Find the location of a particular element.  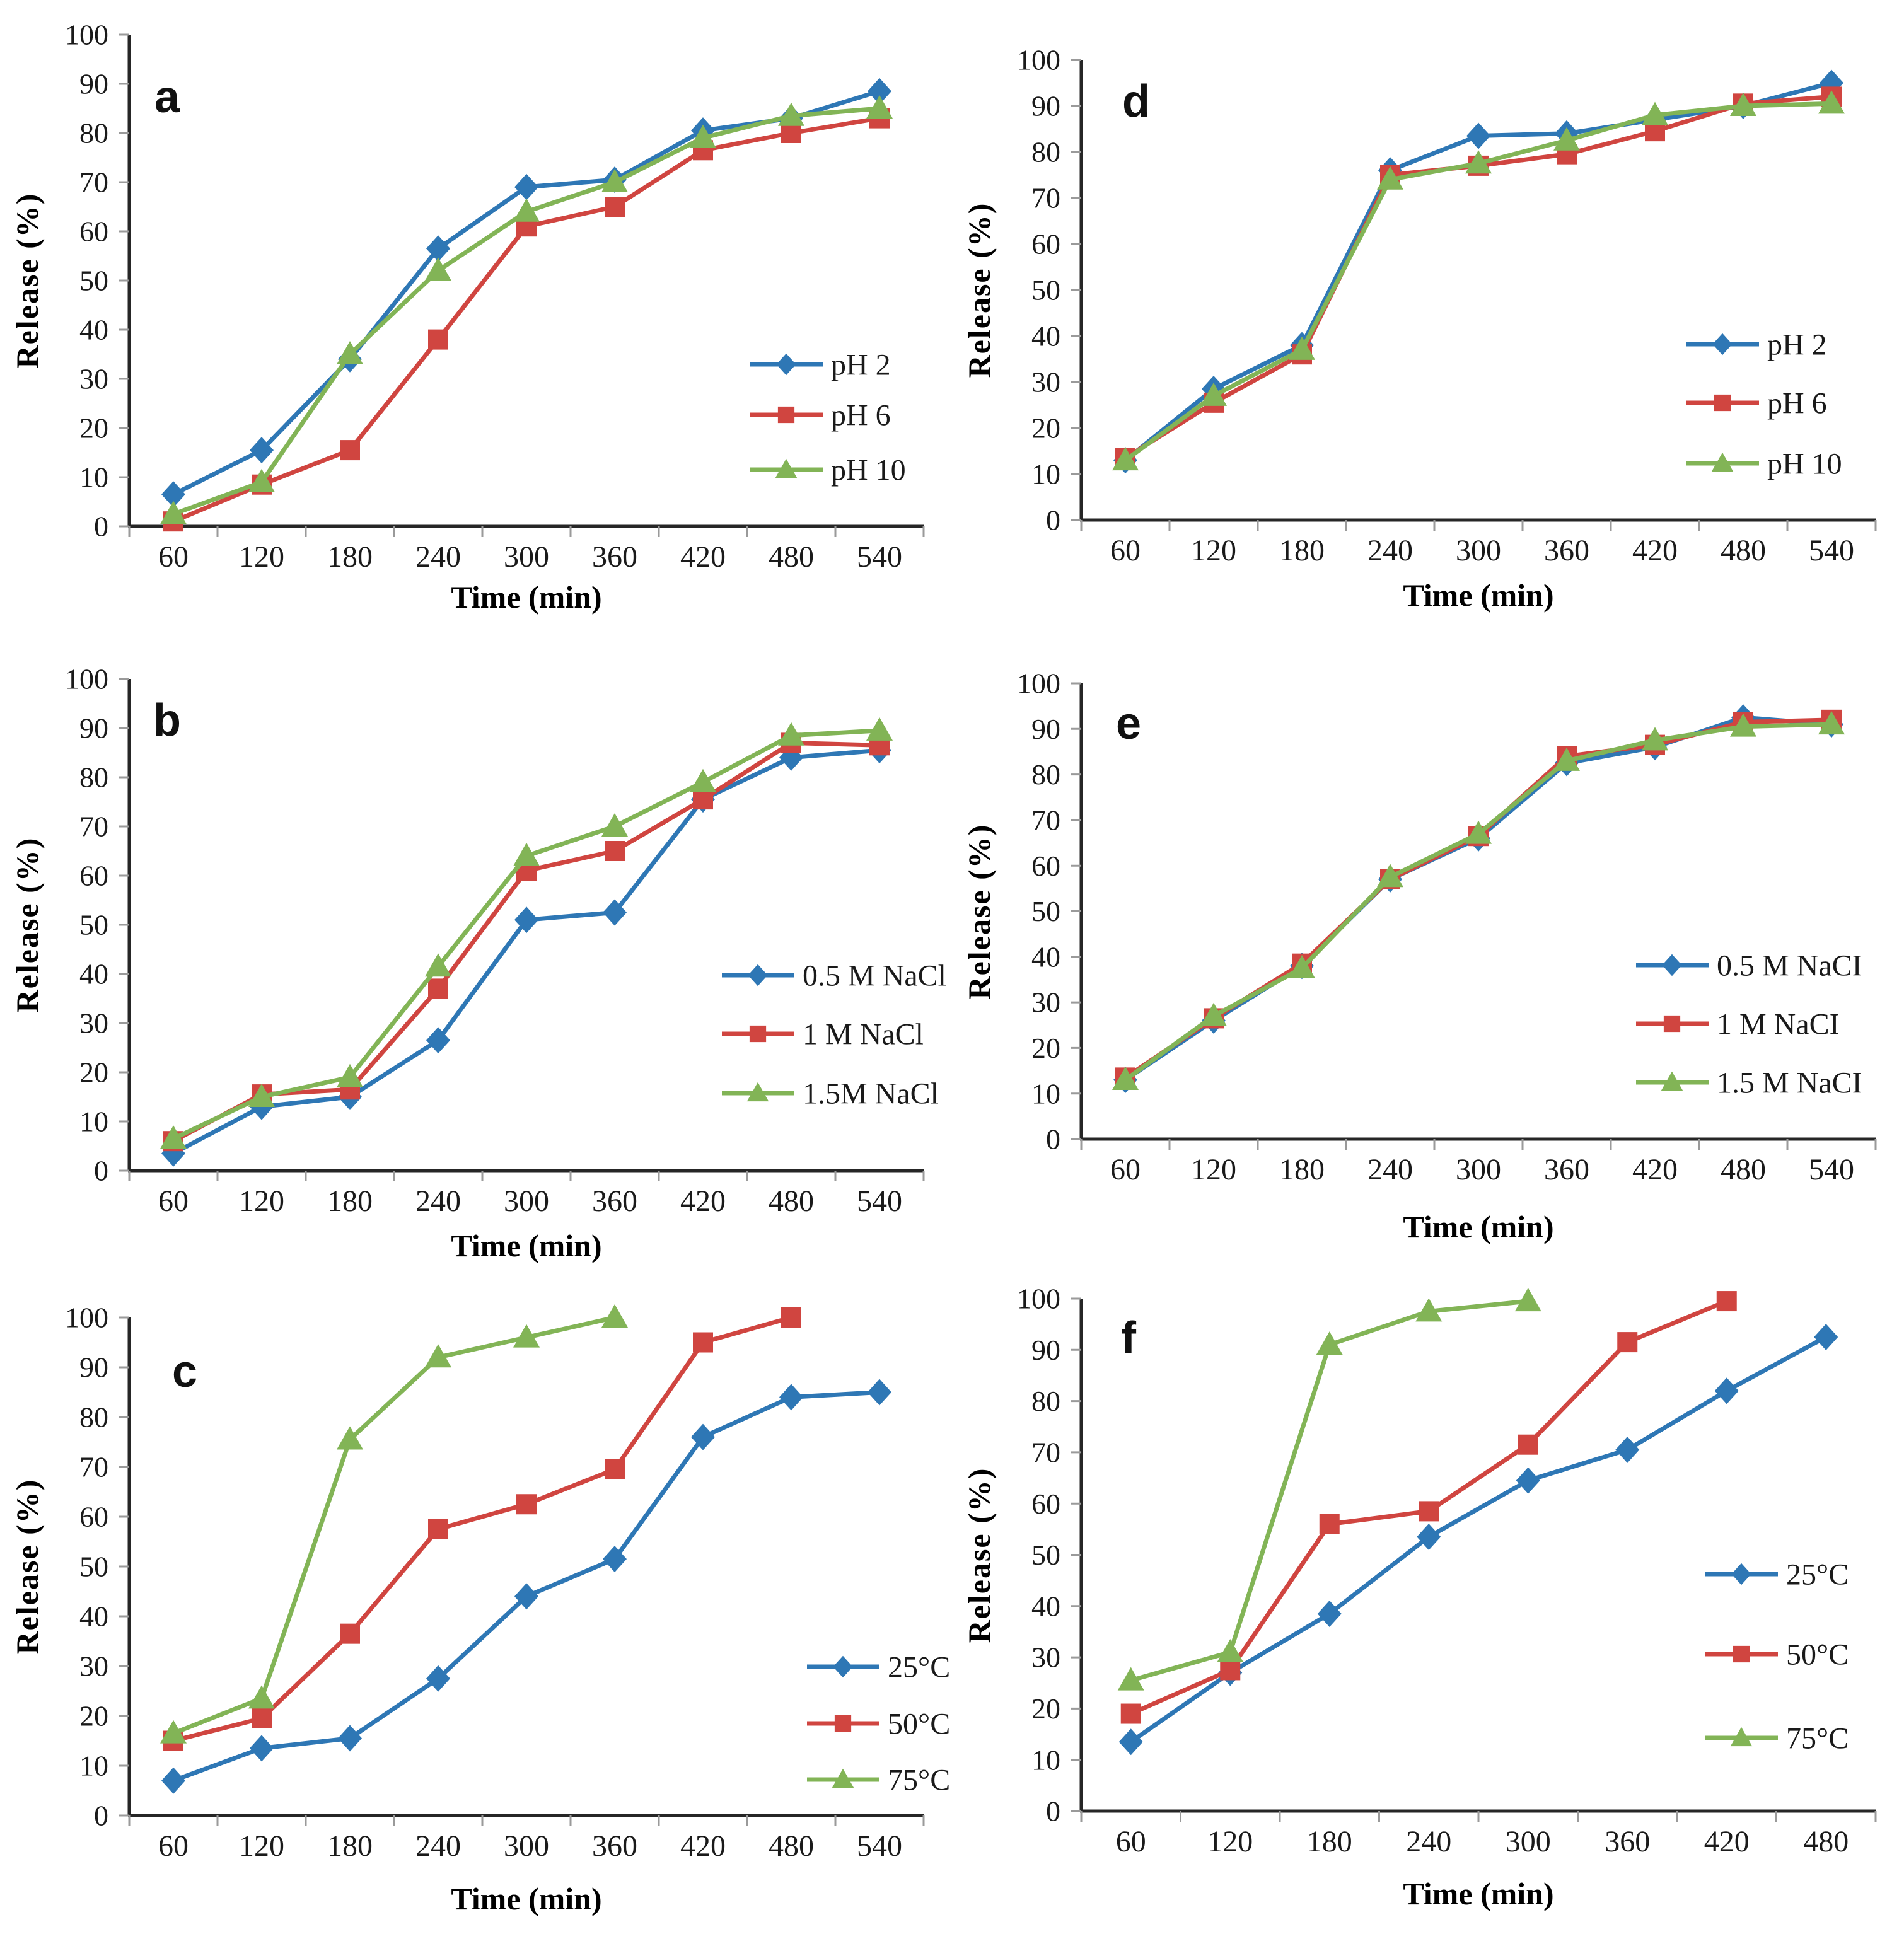

legend-square-icon is located at coordinates (1722, 403).